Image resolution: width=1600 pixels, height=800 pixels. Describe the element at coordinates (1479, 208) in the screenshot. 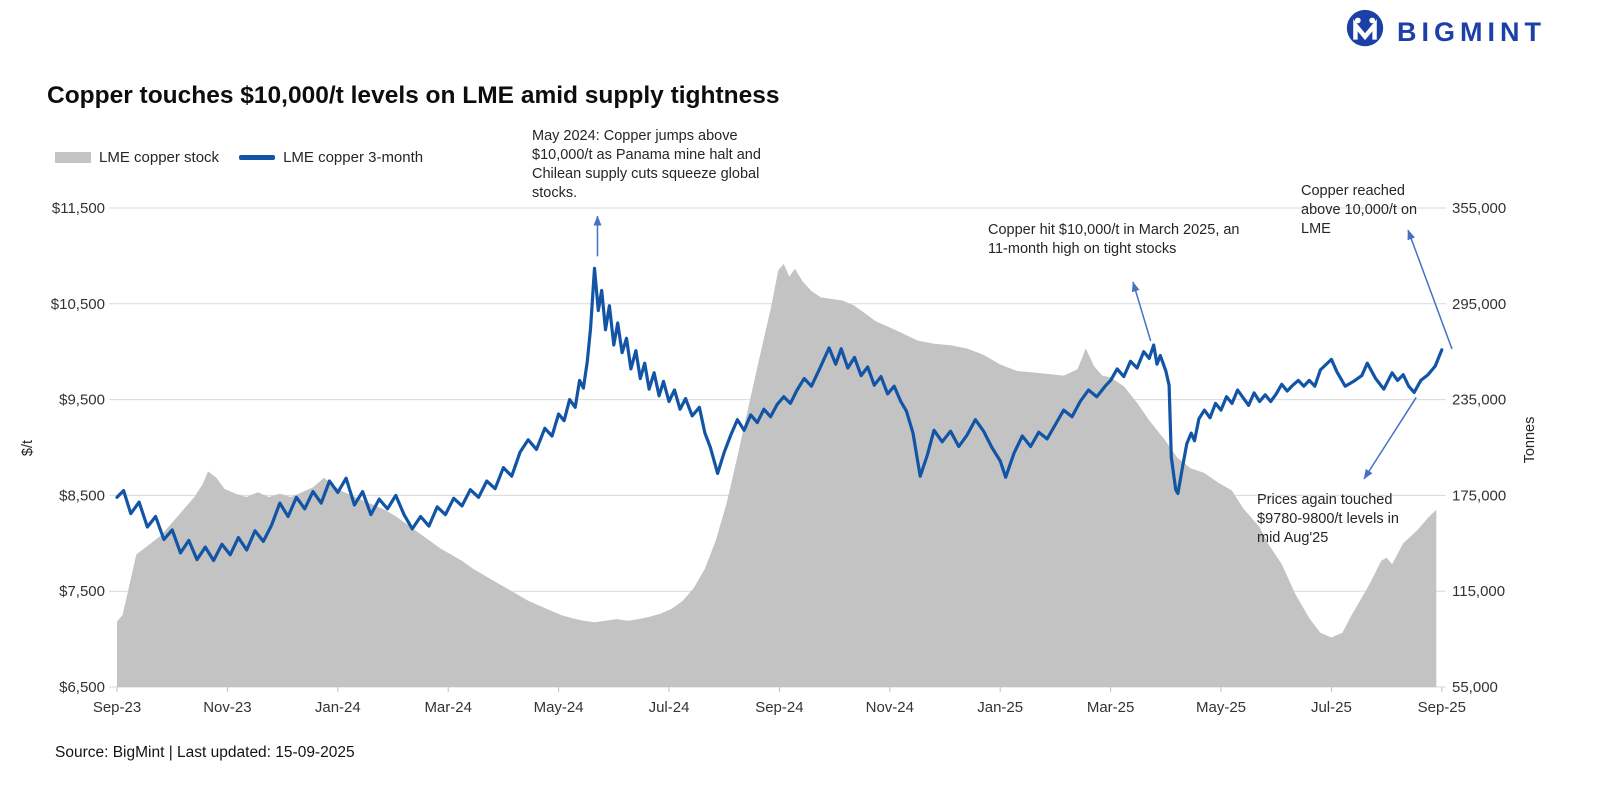

I see `right-axis-tick-label: 355,000` at that location.